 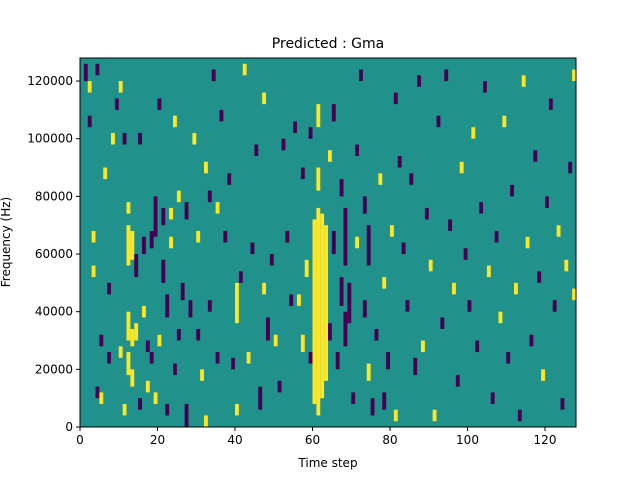 What do you see at coordinates (6, 242) in the screenshot?
I see `y-axis-label: Frequency (Hz)` at bounding box center [6, 242].